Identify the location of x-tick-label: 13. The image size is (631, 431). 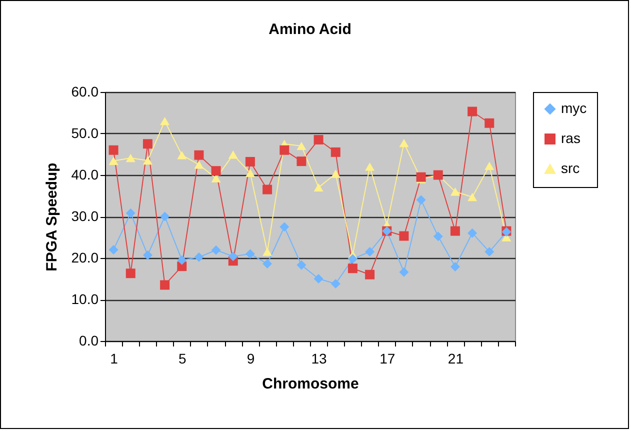
(319, 358).